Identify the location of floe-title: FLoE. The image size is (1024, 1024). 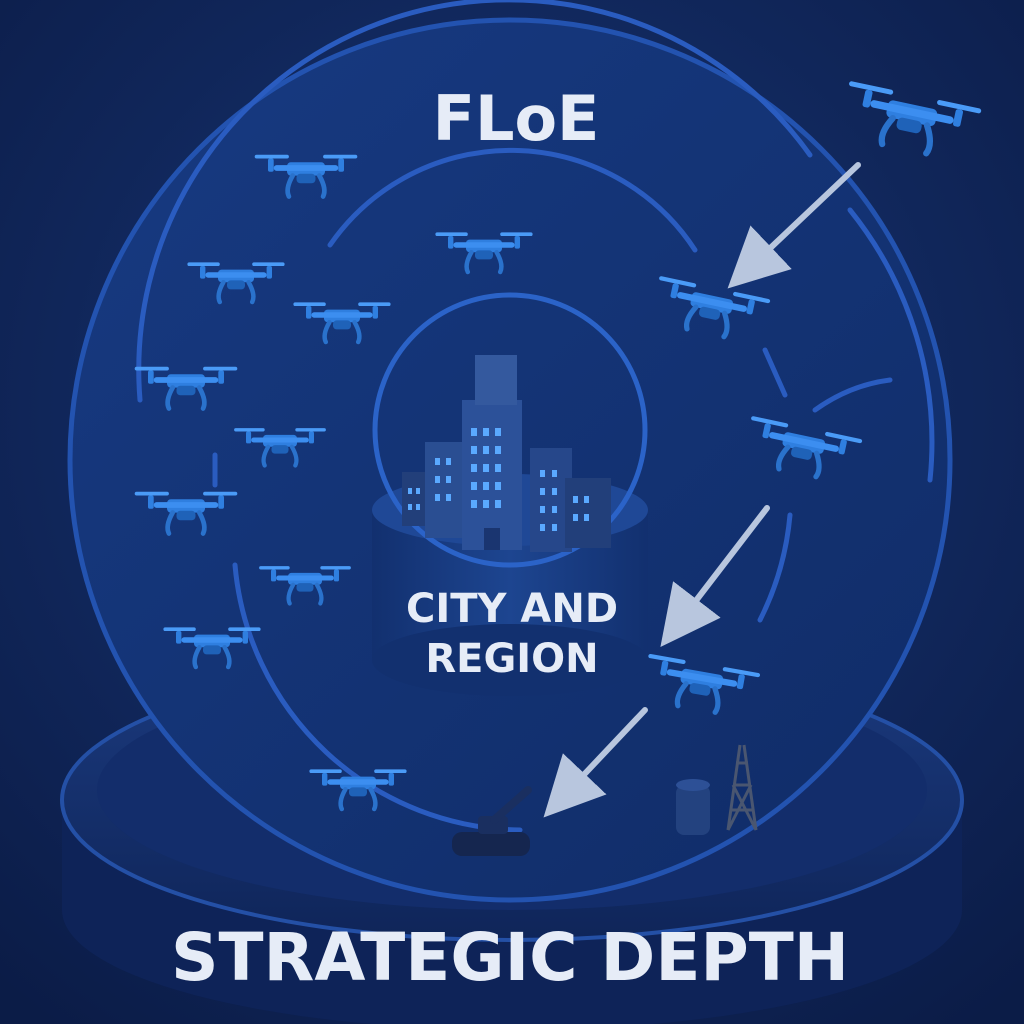
(516, 118).